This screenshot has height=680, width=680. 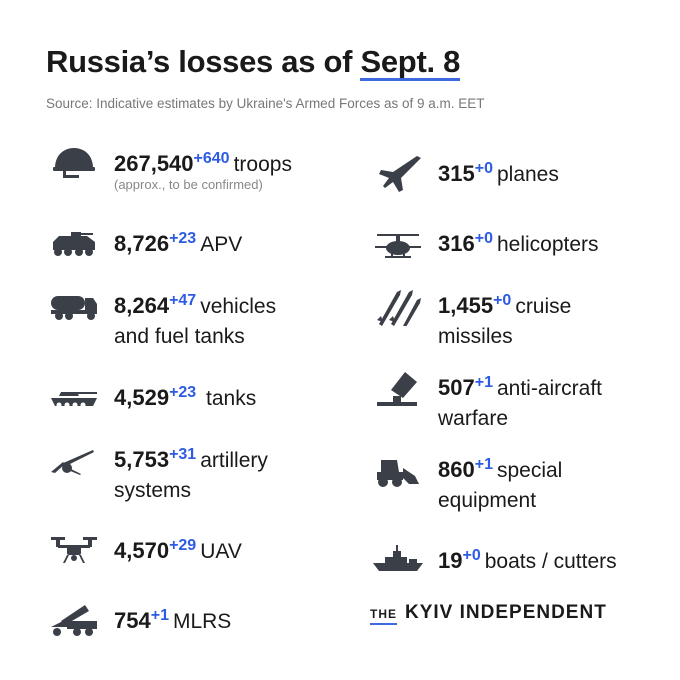 I want to click on artillery-delta: +31, so click(x=183, y=454).